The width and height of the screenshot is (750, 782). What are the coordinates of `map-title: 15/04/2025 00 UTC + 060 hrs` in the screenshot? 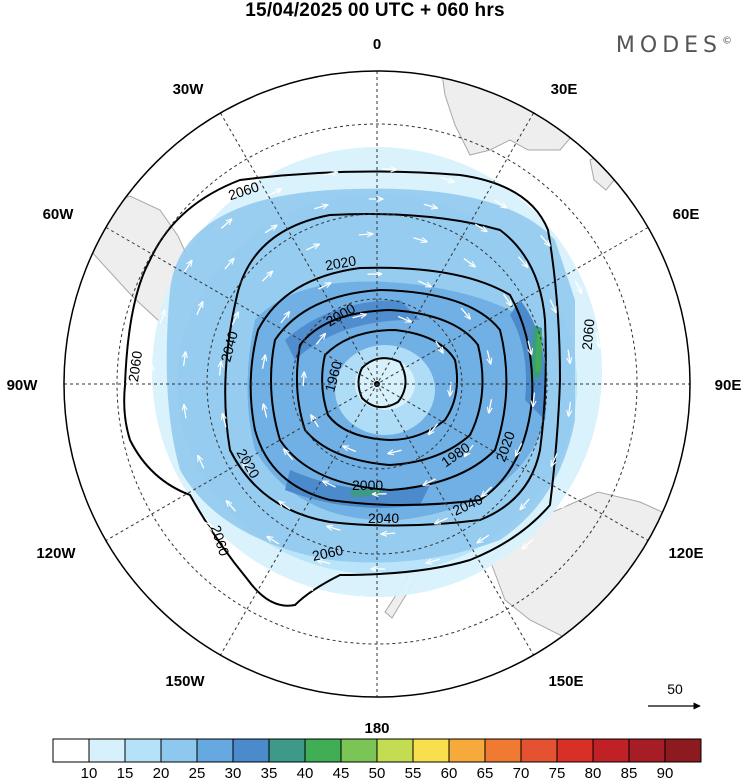 It's located at (375, 10).